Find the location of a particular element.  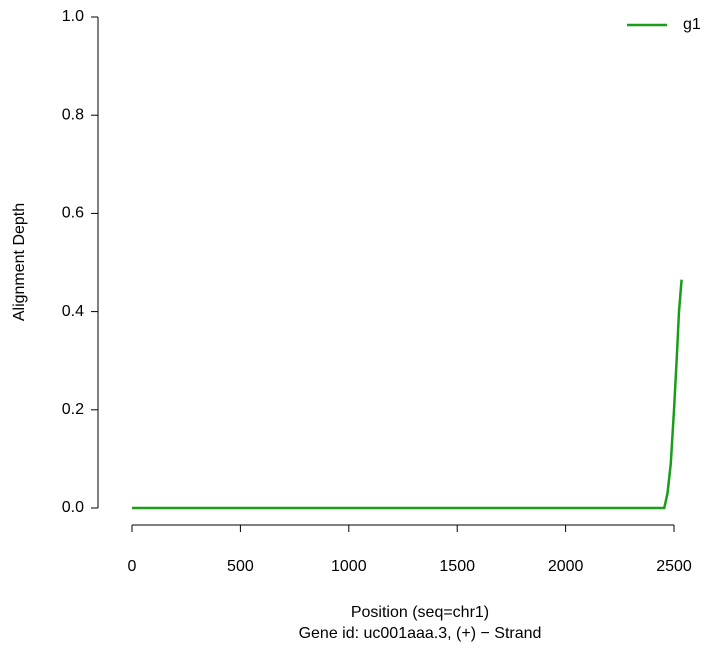

y-tick-label: 0.8 is located at coordinates (73, 114).